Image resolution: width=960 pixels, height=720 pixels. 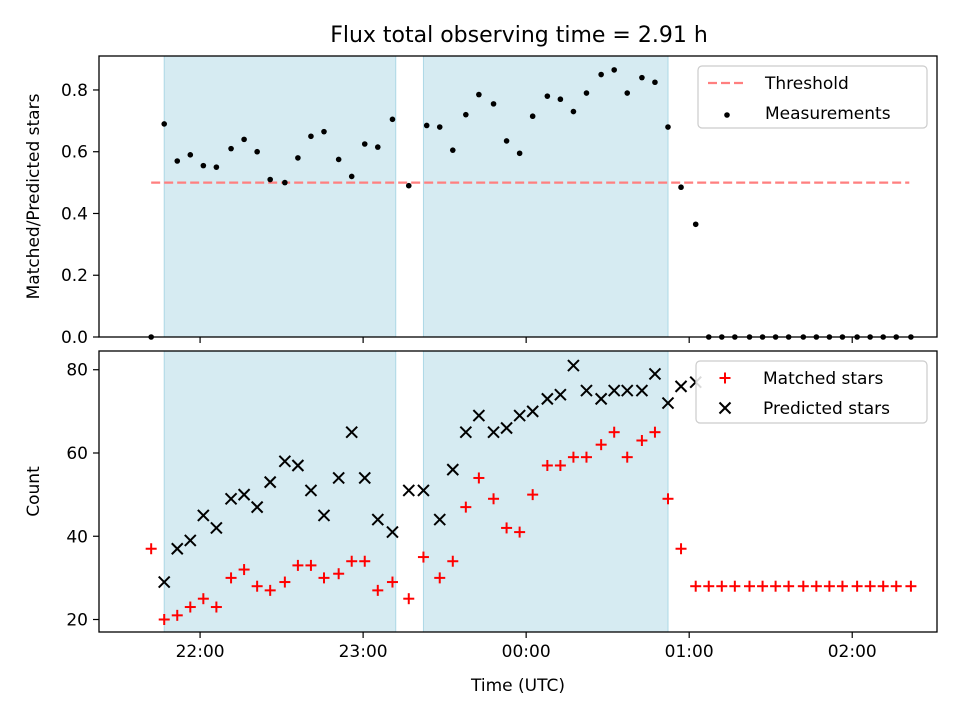 What do you see at coordinates (526, 652) in the screenshot?
I see `x-tick-label: 00:00` at bounding box center [526, 652].